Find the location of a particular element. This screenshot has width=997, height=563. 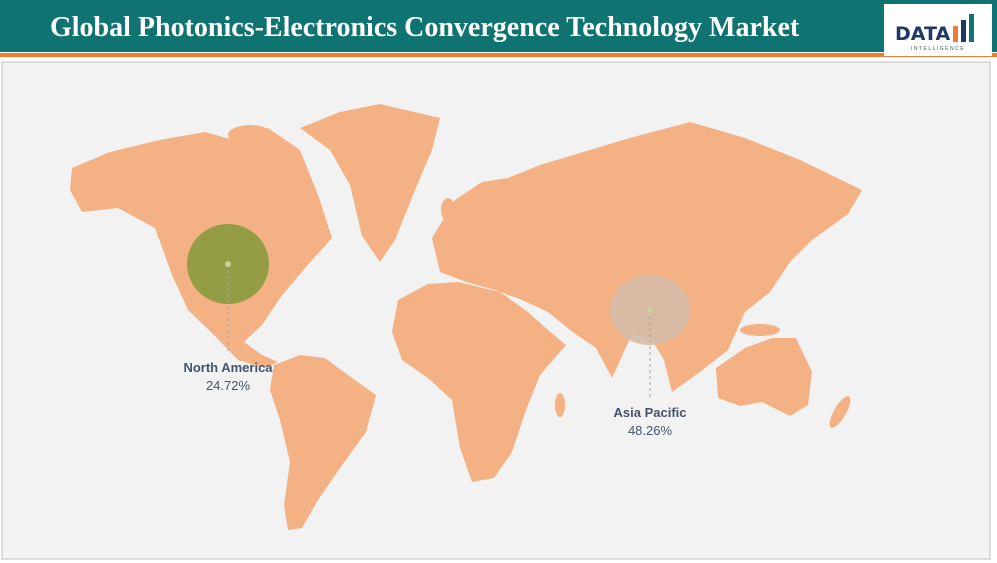

logo-subtext: INTELLIGENCE is located at coordinates (938, 49).